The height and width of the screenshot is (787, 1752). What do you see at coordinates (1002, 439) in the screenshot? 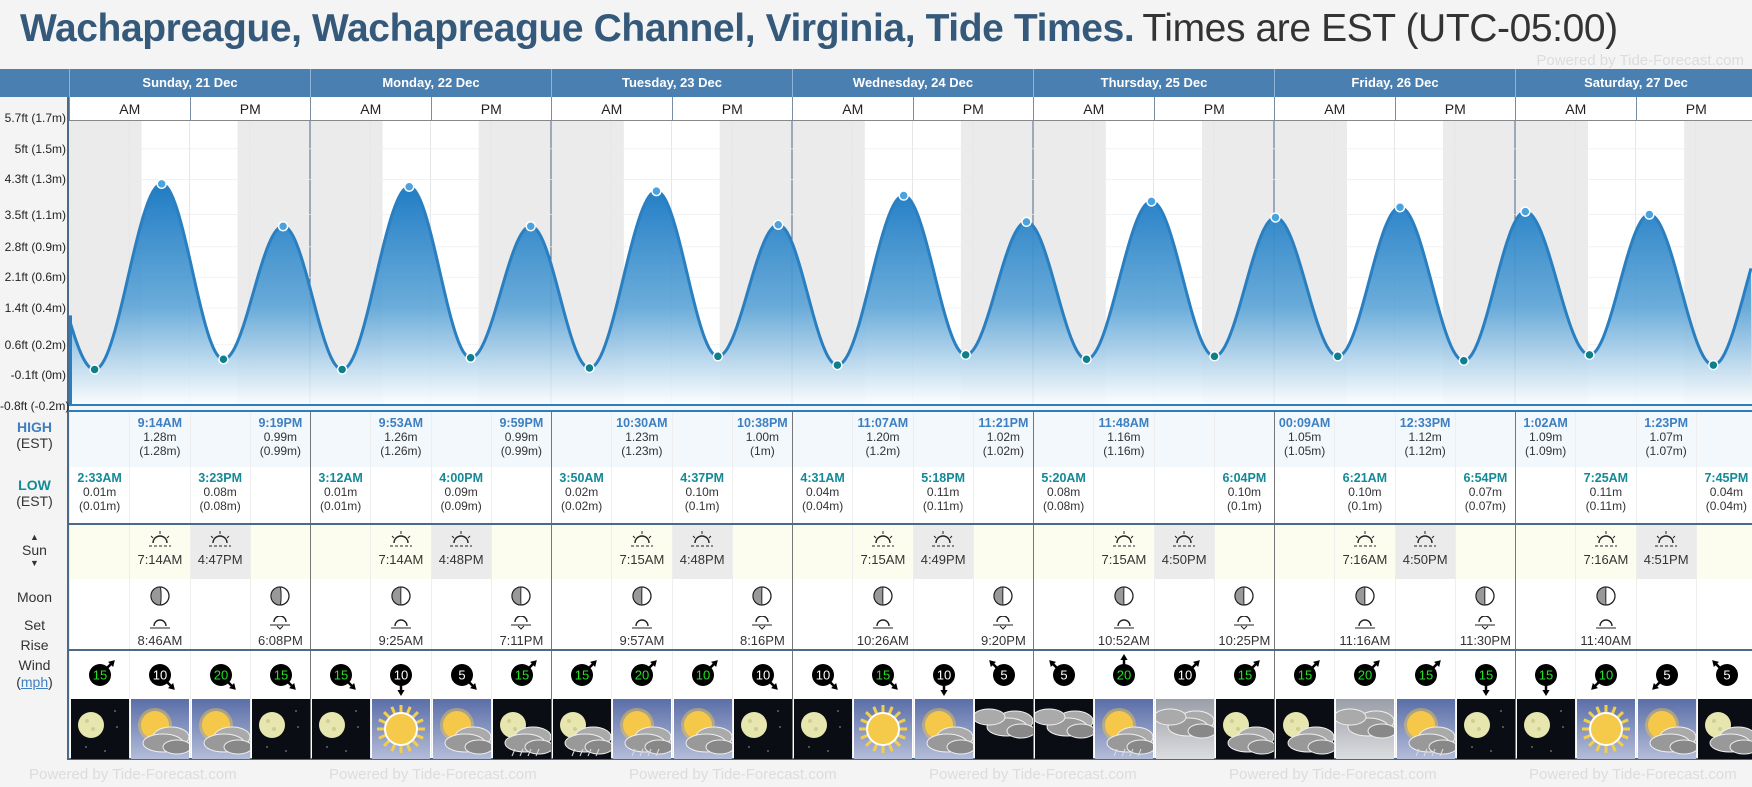
I see `high-tide-entry: 11:21PM 1.02m (1.02m)` at bounding box center [1002, 439].